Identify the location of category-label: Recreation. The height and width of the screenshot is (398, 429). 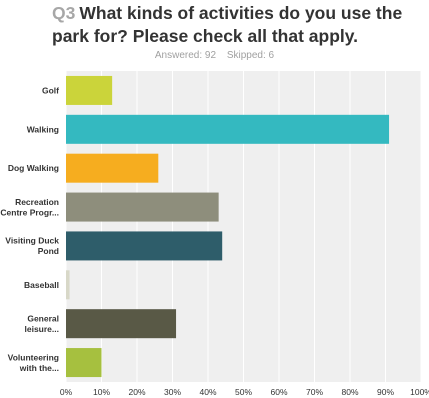
(37, 202).